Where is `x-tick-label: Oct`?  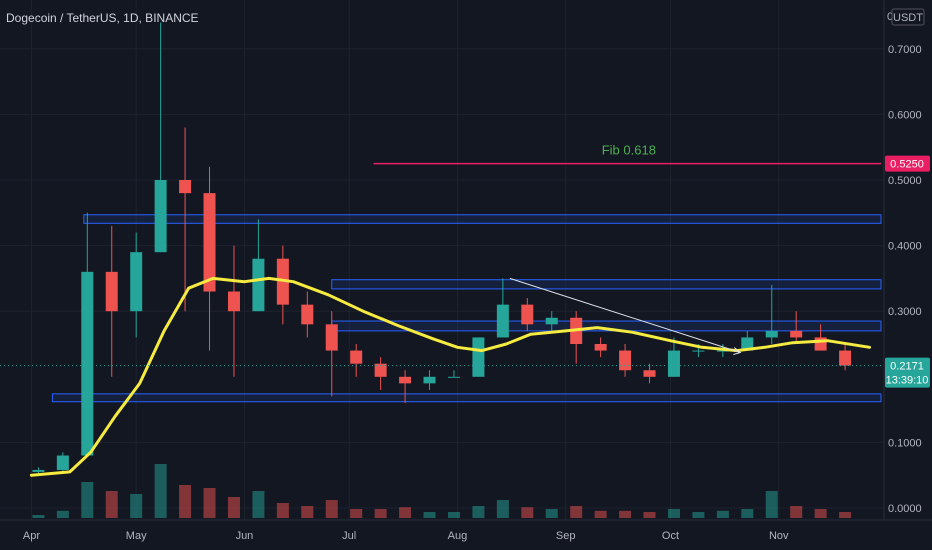 x-tick-label: Oct is located at coordinates (670, 536).